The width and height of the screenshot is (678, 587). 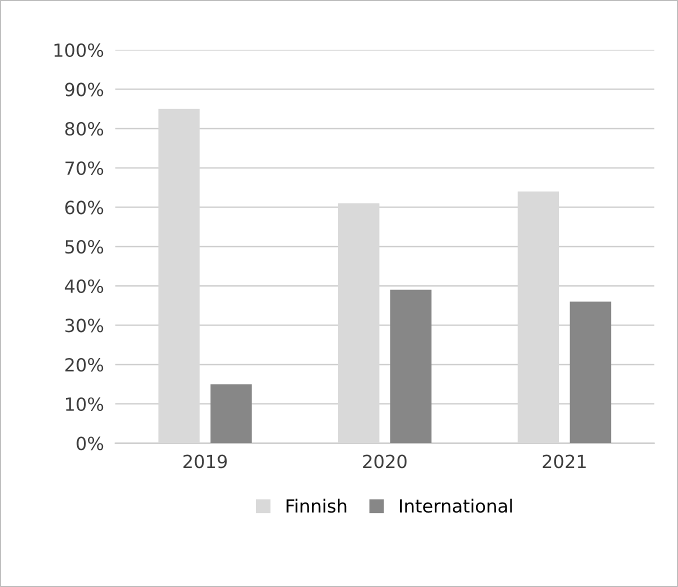 What do you see at coordinates (84, 325) in the screenshot?
I see `y-tick-label: 30%` at bounding box center [84, 325].